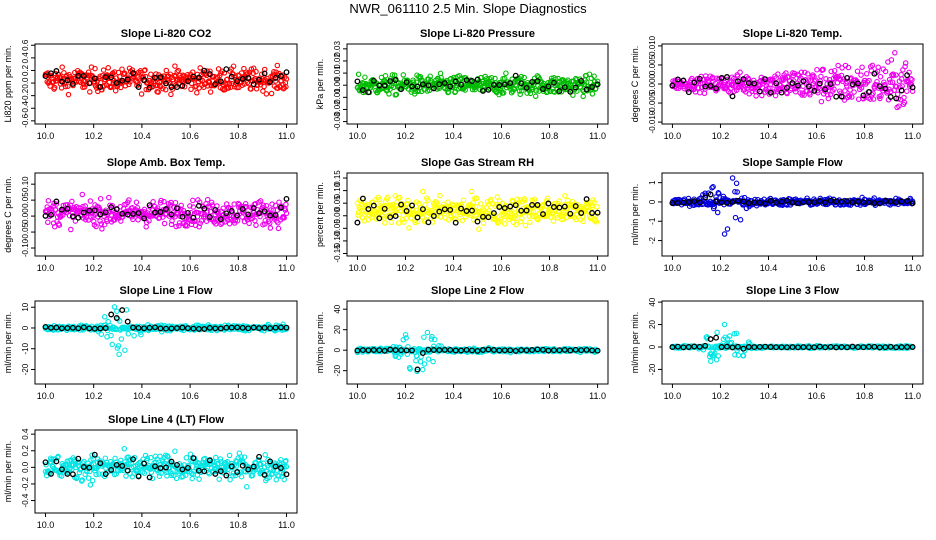  What do you see at coordinates (337, 370) in the screenshot?
I see `y-tick-label: -20` at bounding box center [337, 370].